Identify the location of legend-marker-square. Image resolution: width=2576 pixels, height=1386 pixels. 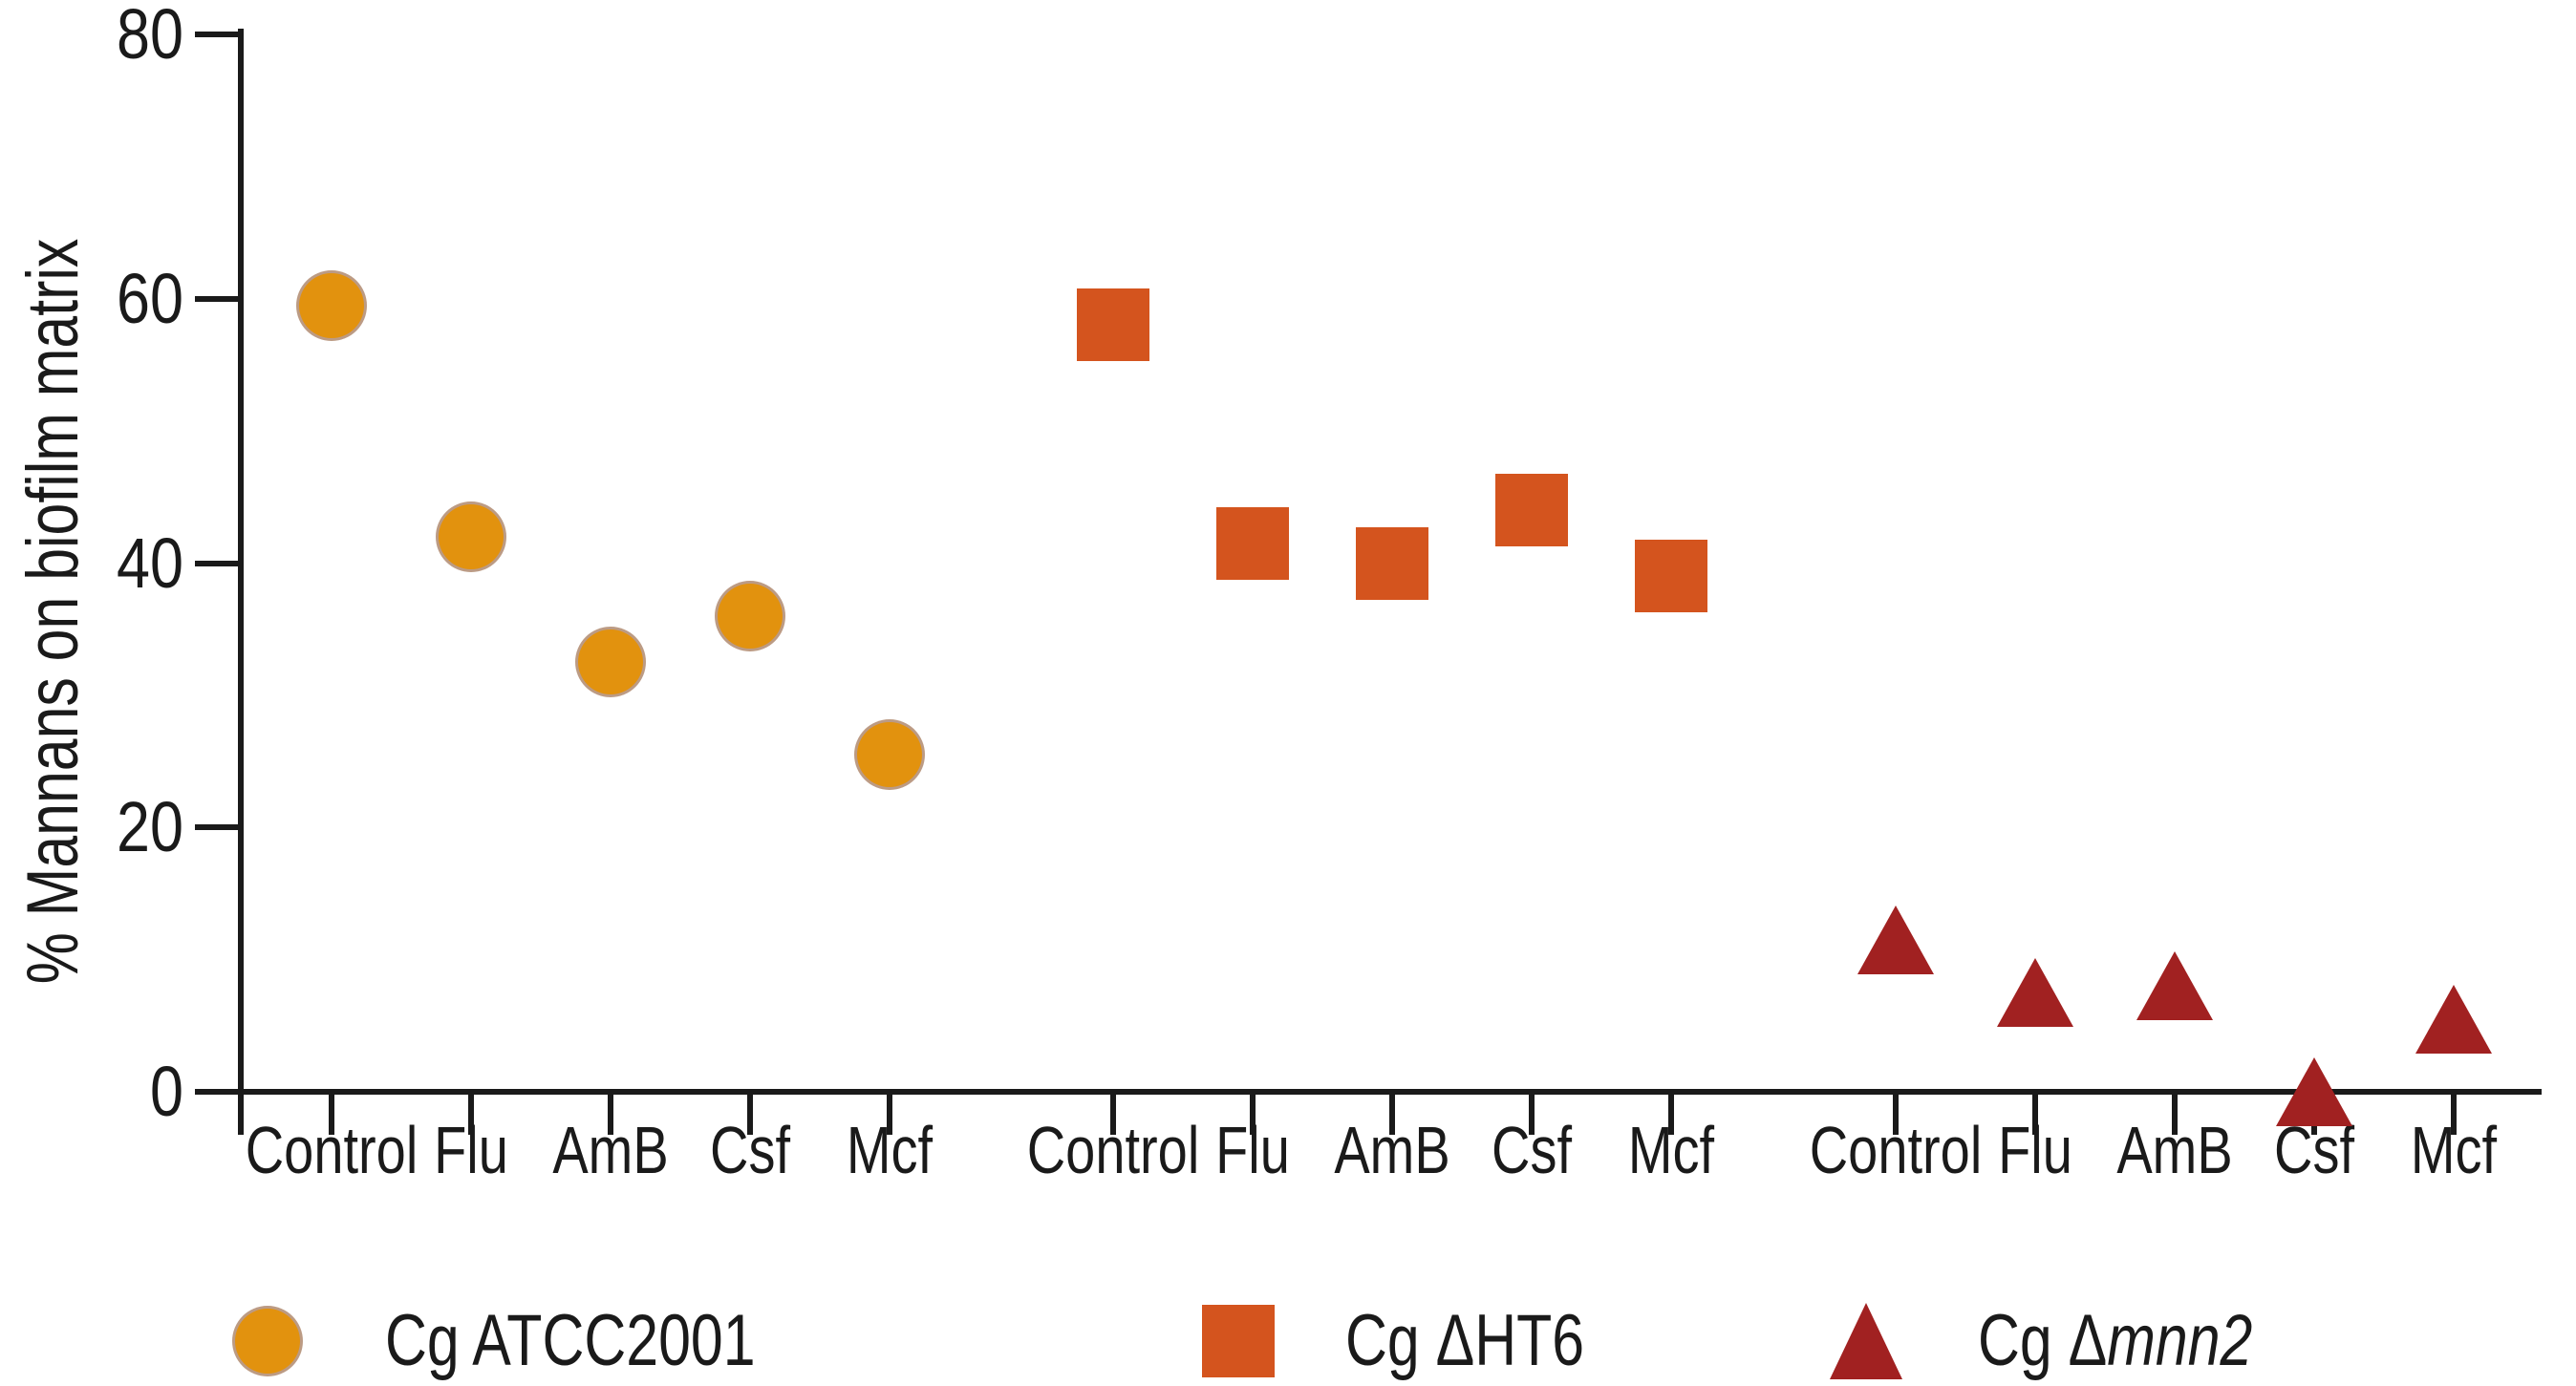
(1238, 1341).